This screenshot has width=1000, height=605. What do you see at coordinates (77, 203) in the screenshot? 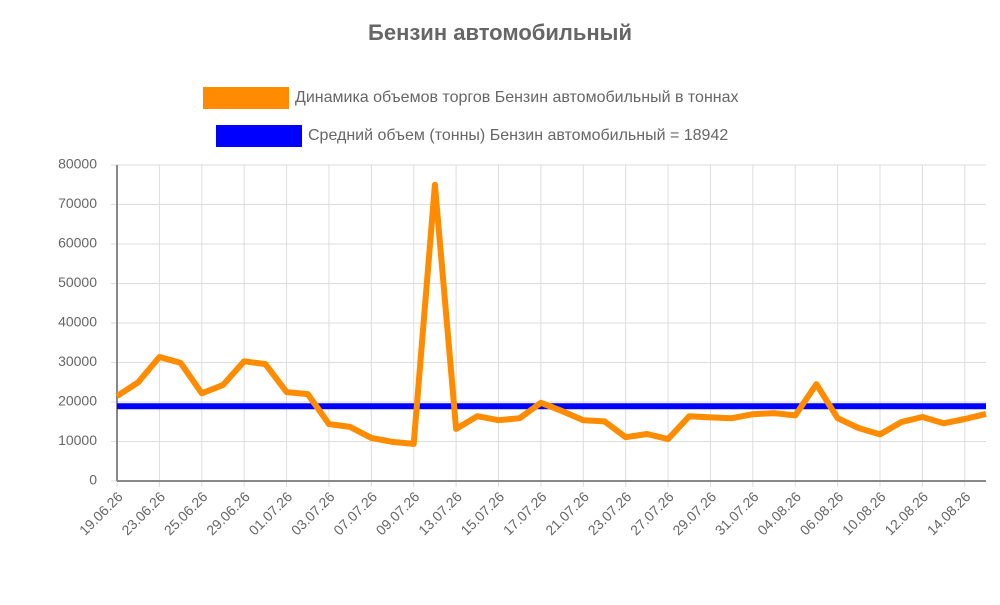
I see `y-tick-label: 70000` at bounding box center [77, 203].